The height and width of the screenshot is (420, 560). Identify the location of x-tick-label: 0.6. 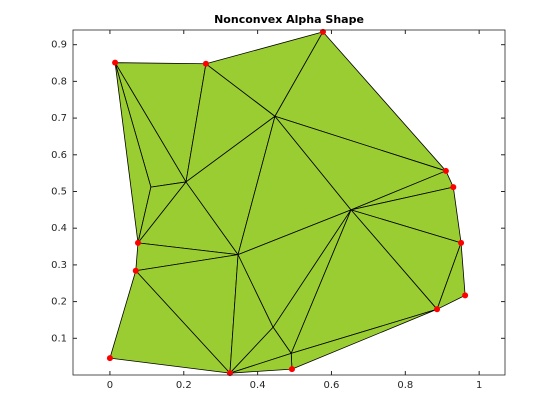
(332, 385).